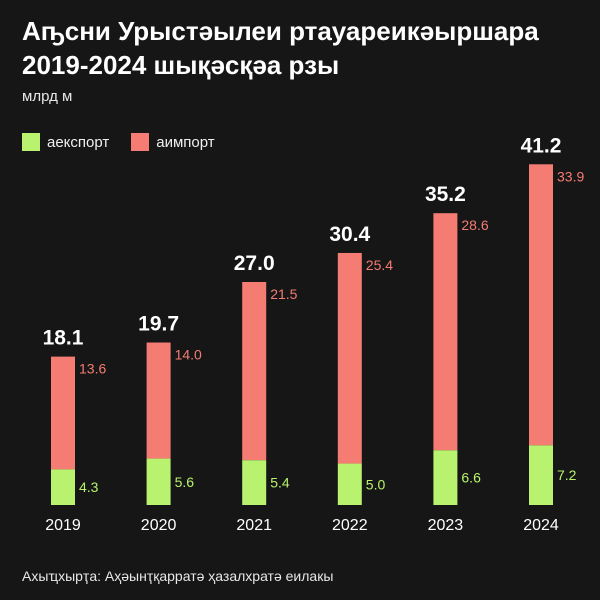 This screenshot has width=600, height=600. Describe the element at coordinates (445, 332) in the screenshot. I see `bar-import-2023` at that location.